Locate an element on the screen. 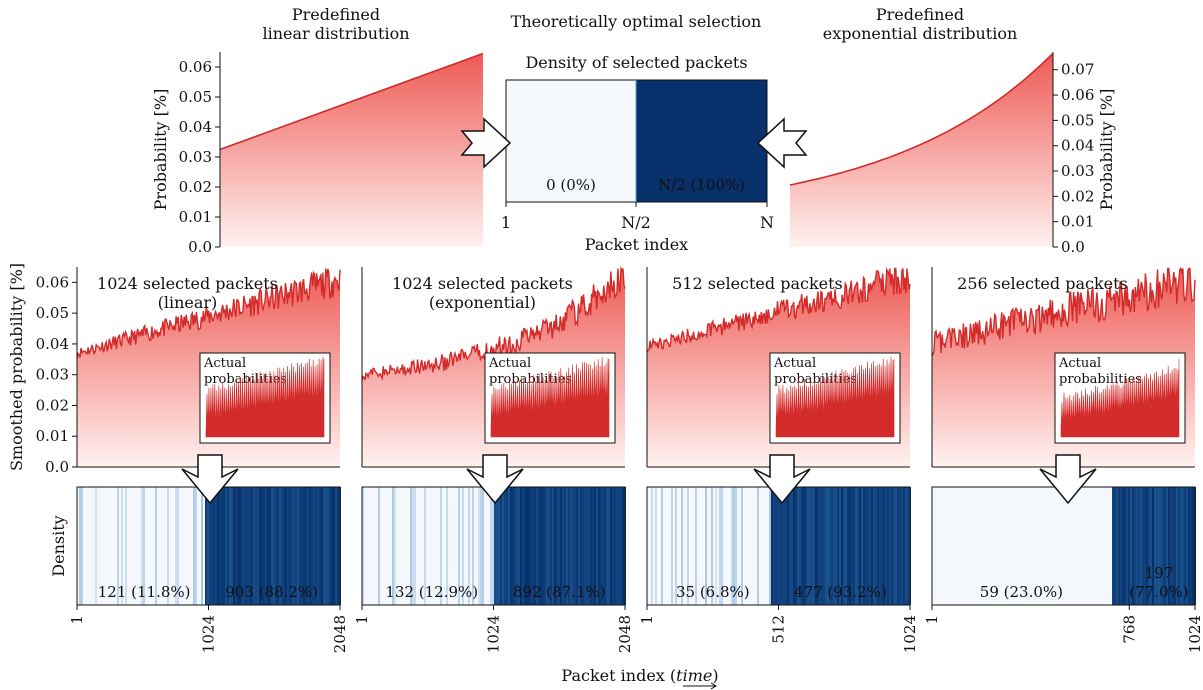 This screenshot has width=1203, height=690. title-exp-1: Predefined is located at coordinates (920, 14).